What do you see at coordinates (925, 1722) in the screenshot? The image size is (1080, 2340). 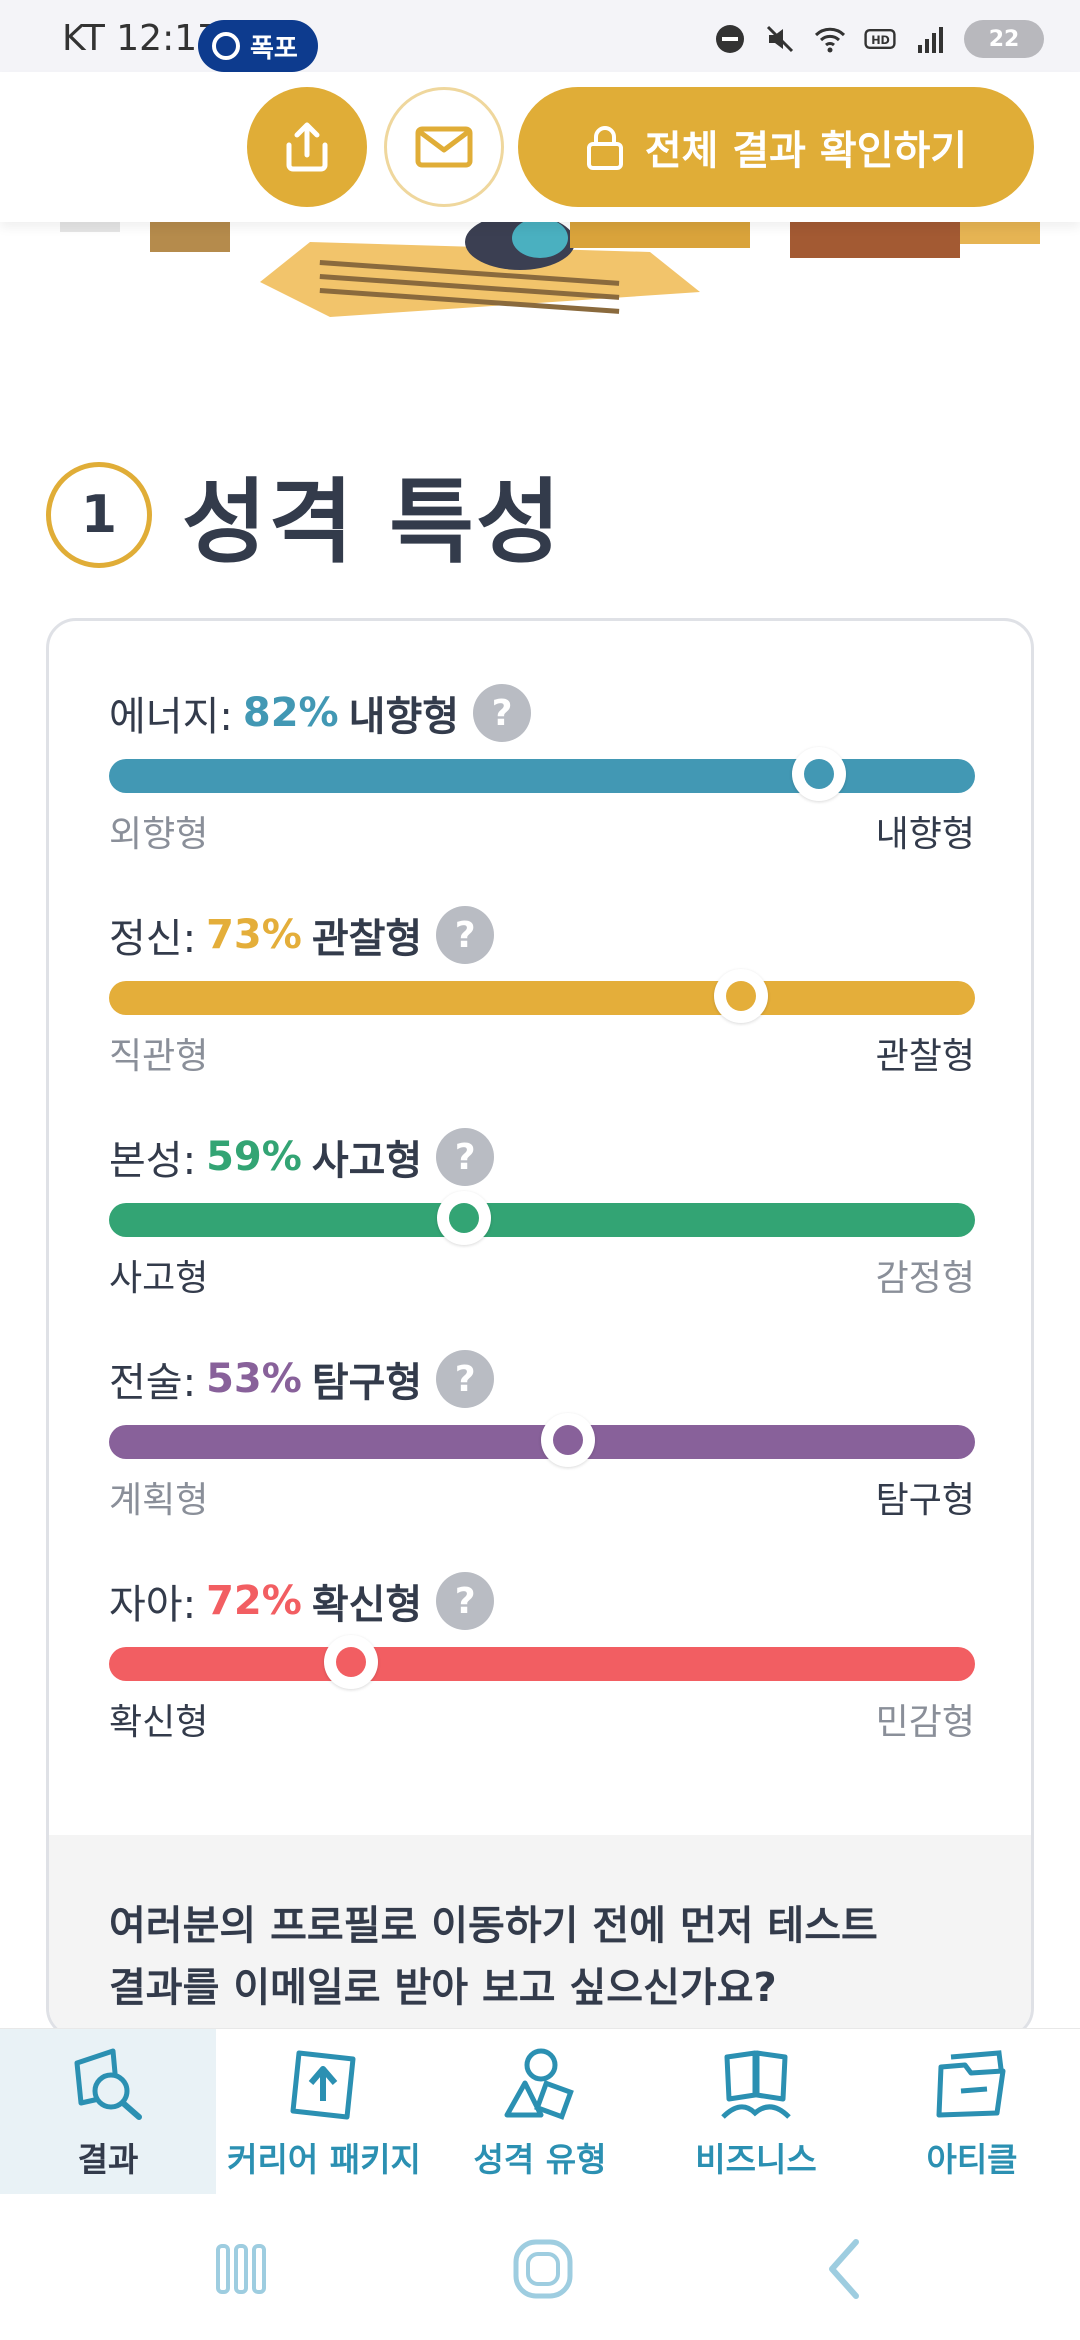 I see `trait-right-label: 민감형` at bounding box center [925, 1722].